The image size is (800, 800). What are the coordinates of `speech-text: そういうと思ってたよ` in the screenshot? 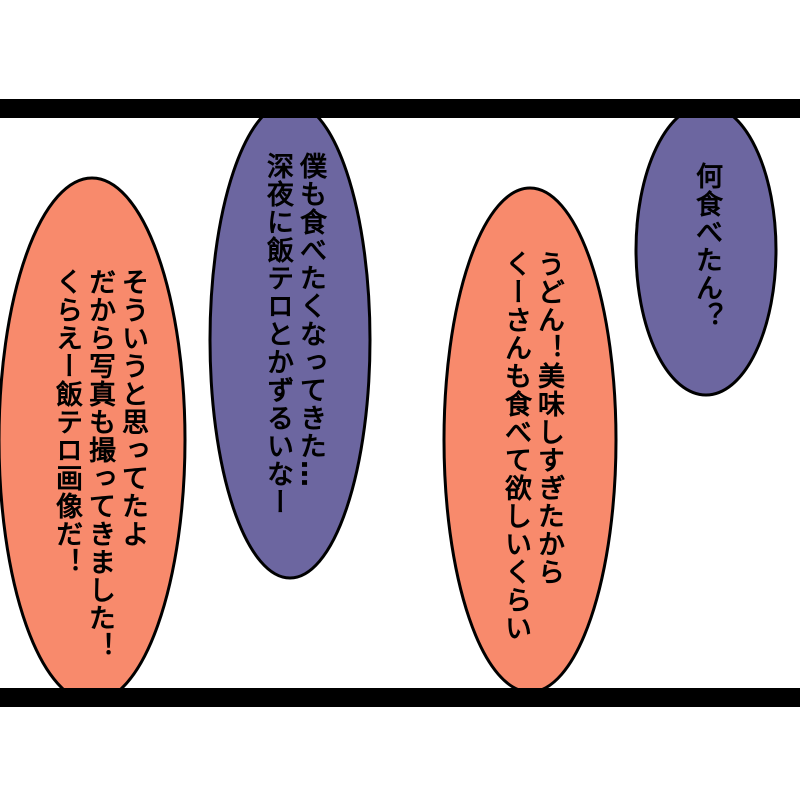 It's located at (132, 408).